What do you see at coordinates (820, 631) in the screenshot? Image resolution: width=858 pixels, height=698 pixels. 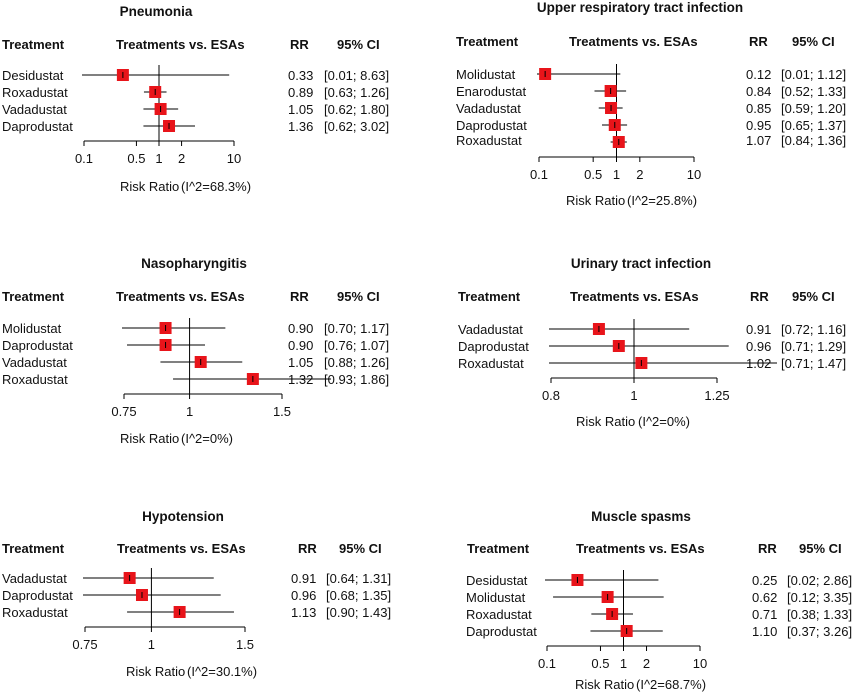 I see `row-ci: [0.37; 3.26]` at bounding box center [820, 631].